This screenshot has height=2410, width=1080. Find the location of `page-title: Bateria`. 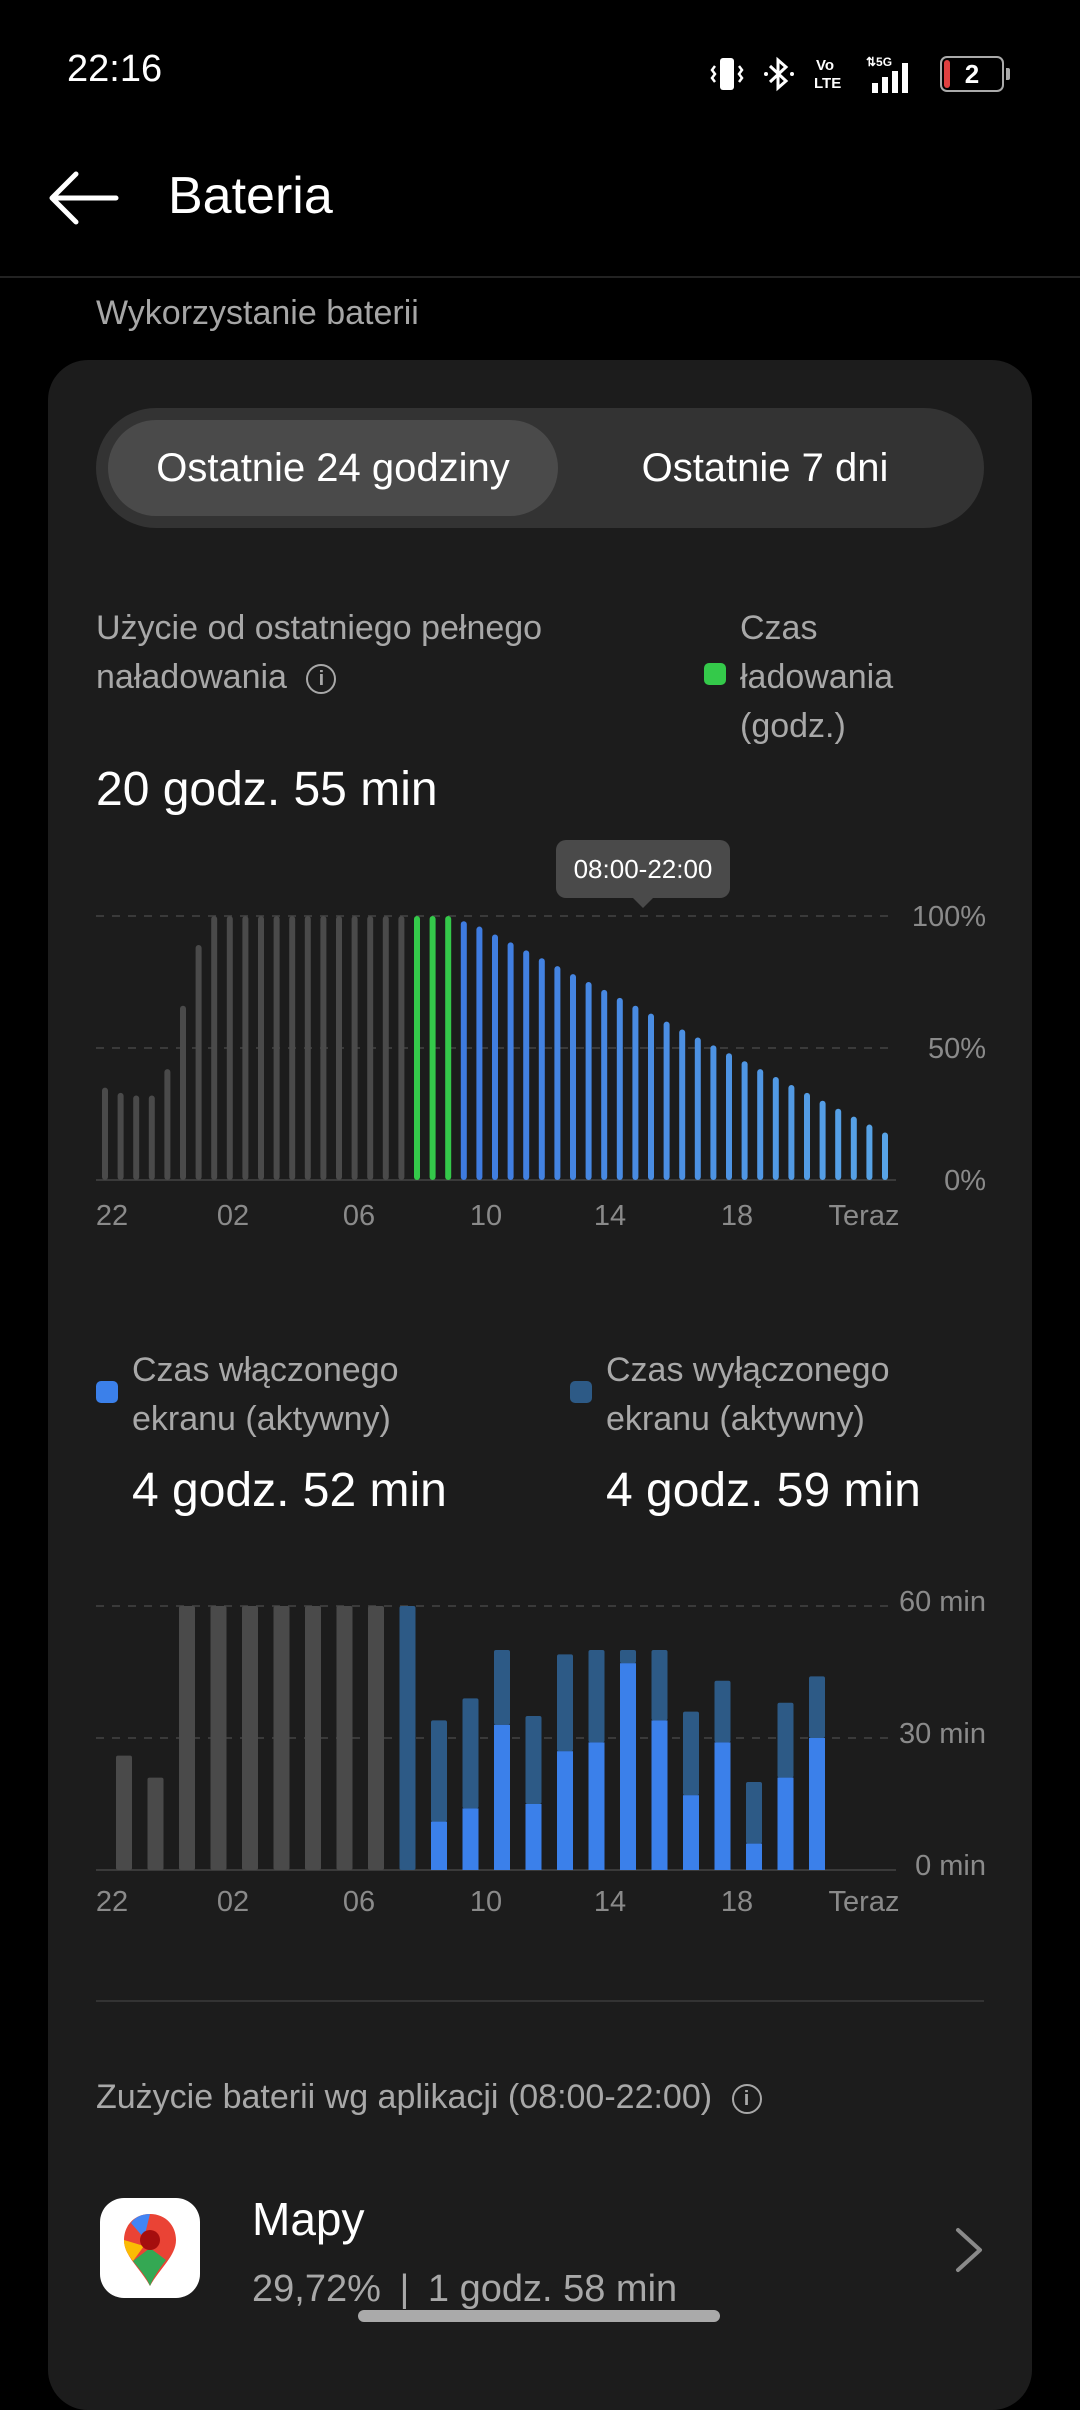

page-title: Bateria is located at coordinates (250, 196).